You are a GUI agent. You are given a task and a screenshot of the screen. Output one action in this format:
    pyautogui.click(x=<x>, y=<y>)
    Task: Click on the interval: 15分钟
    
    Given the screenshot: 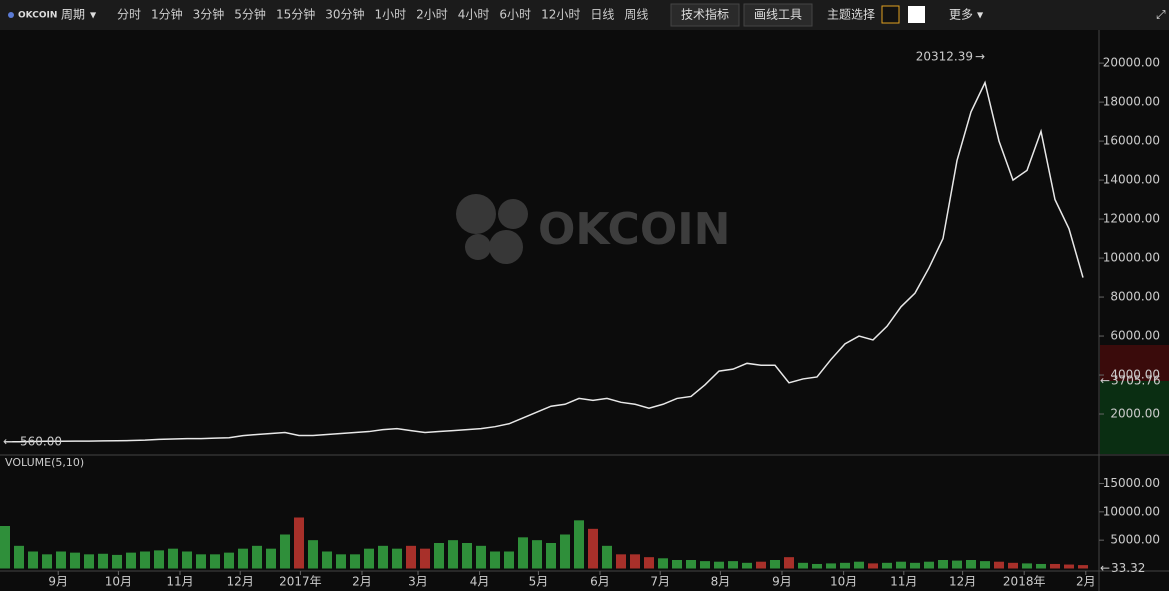 What is the action you would take?
    pyautogui.click(x=295, y=14)
    